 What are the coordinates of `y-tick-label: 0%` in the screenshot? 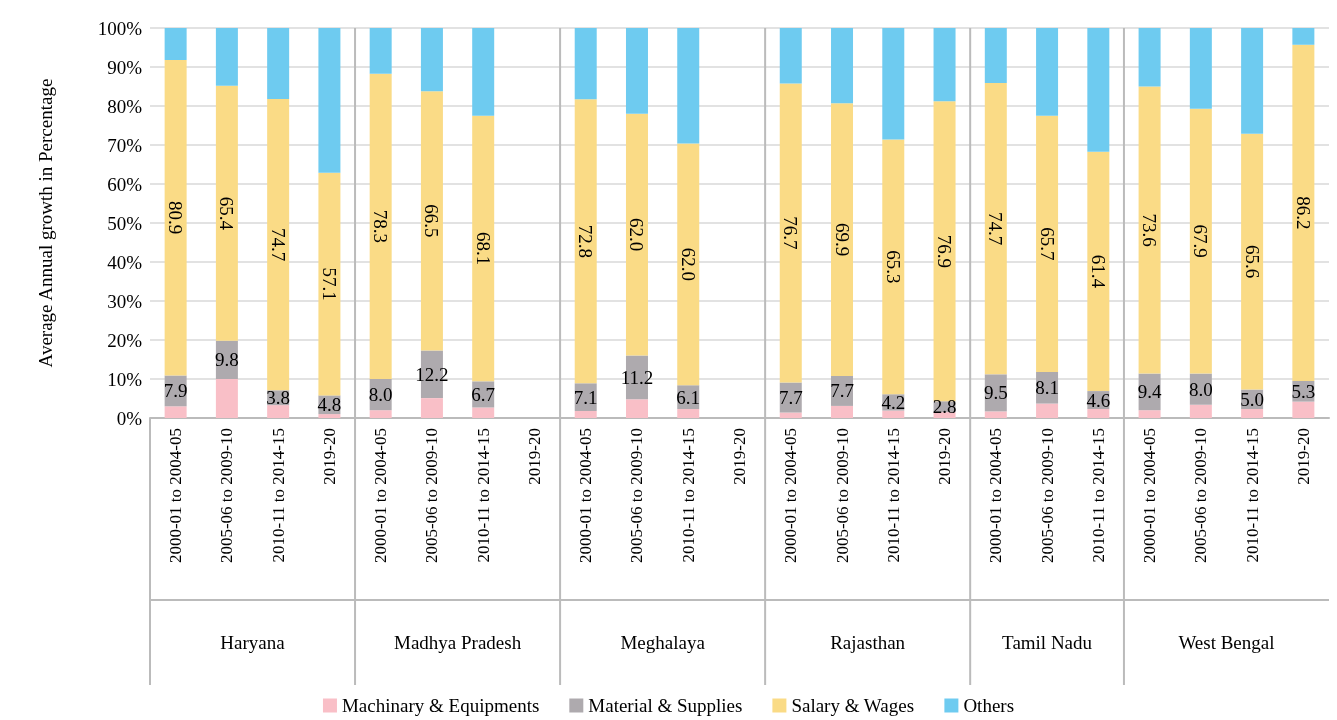 It's located at (129, 418).